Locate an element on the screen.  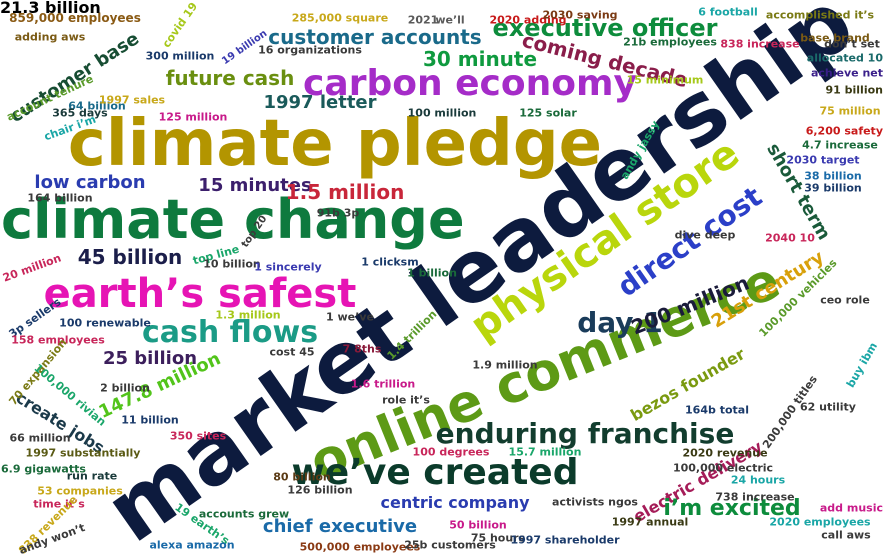
word-50-billion: 50 billion is located at coordinates (478, 525).